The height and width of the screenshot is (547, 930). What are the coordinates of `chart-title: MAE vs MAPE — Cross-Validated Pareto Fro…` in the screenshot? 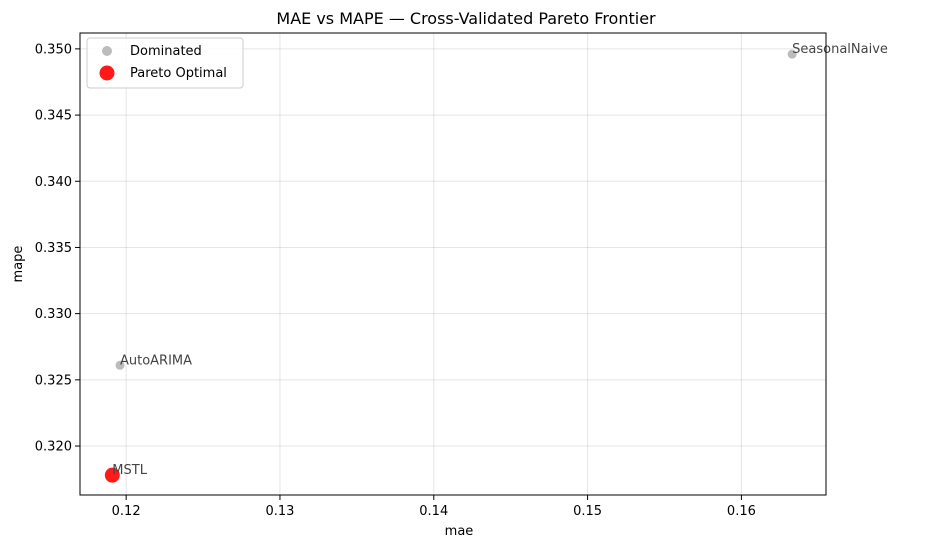 It's located at (466, 18).